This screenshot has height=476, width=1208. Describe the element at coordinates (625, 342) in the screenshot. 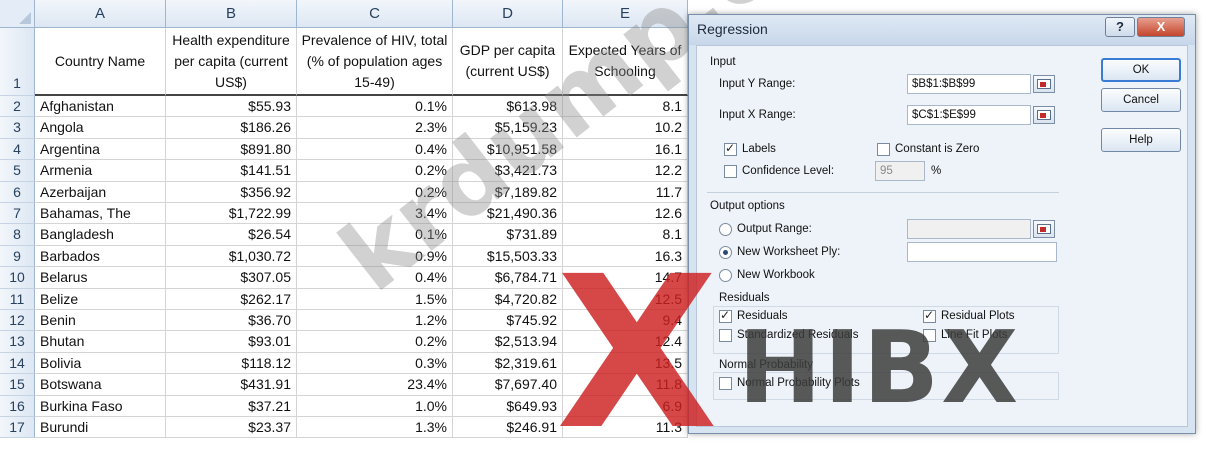

I see `cell-schooling: 12.4` at that location.